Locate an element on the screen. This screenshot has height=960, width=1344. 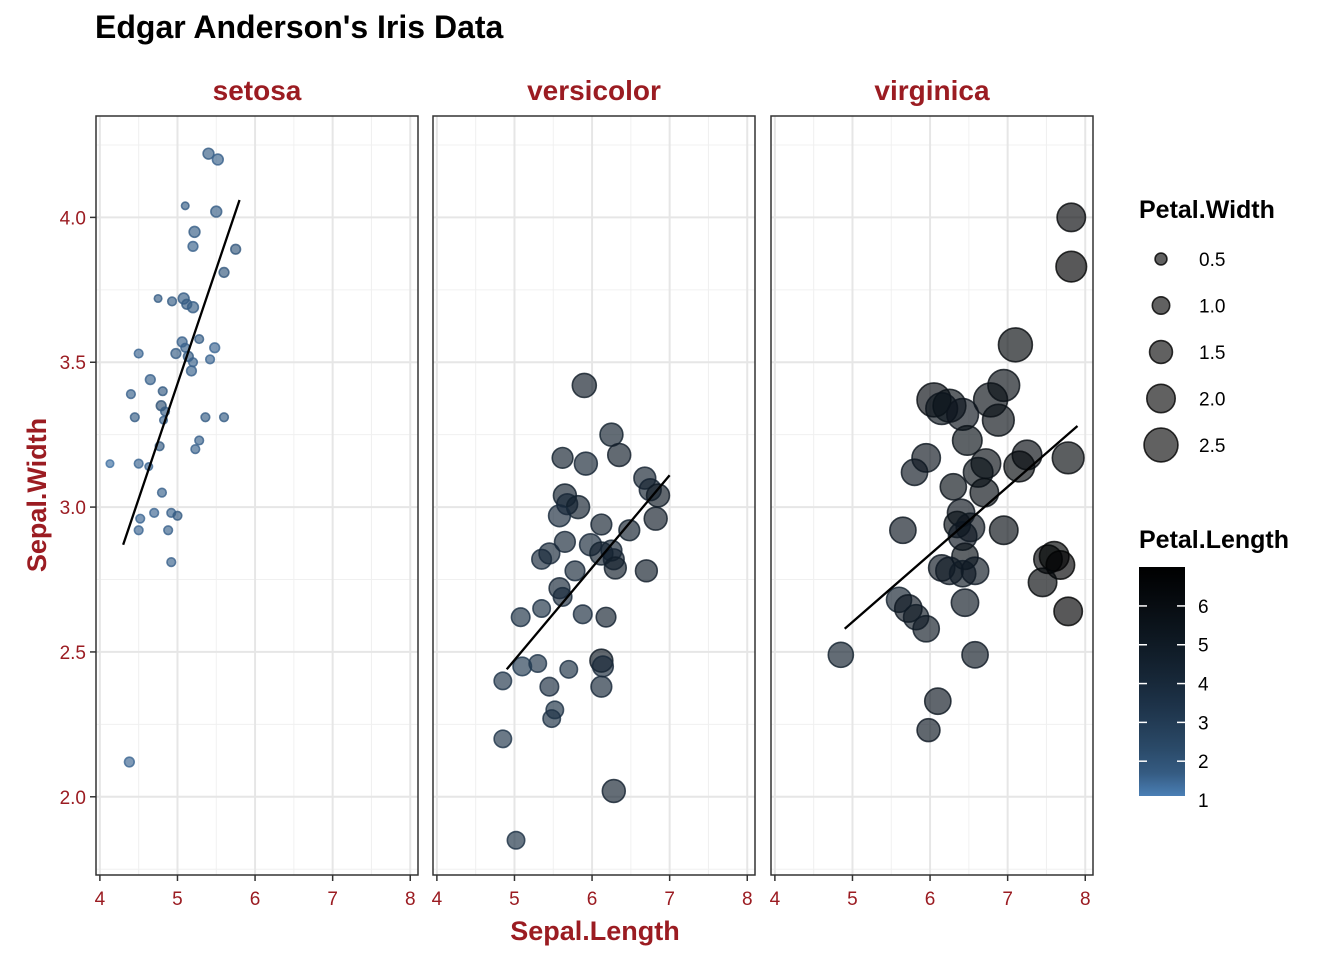
strip-label-setosa: setosa is located at coordinates (257, 90).